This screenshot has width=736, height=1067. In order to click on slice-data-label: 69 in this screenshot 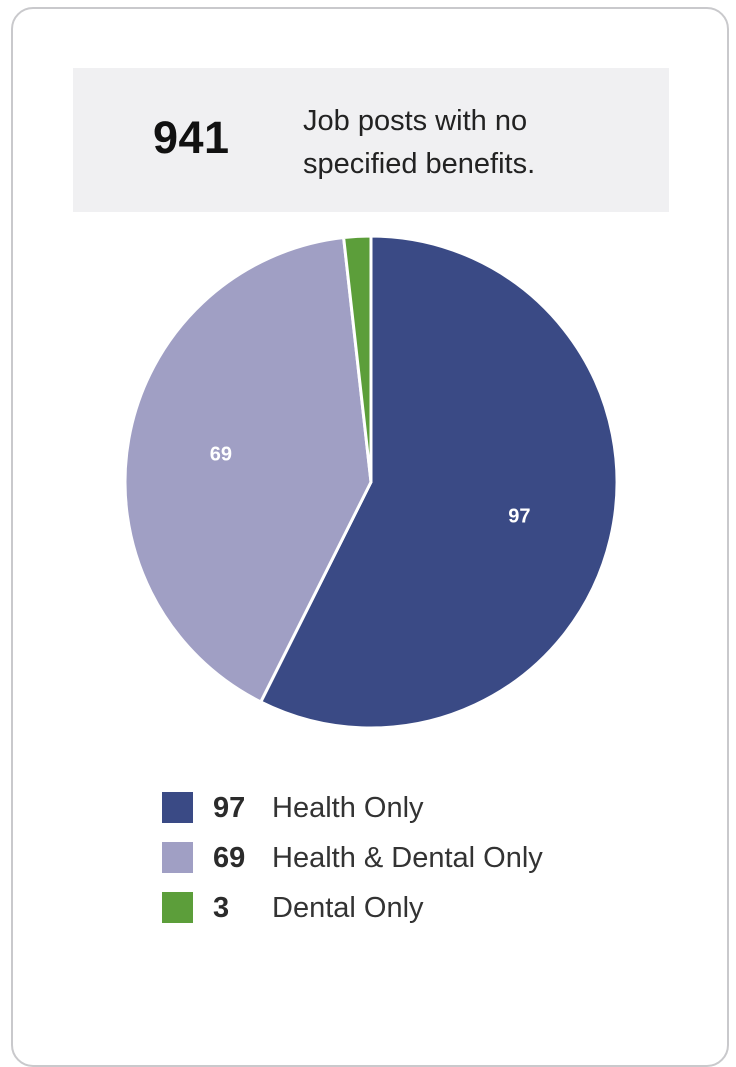, I will do `click(221, 454)`.